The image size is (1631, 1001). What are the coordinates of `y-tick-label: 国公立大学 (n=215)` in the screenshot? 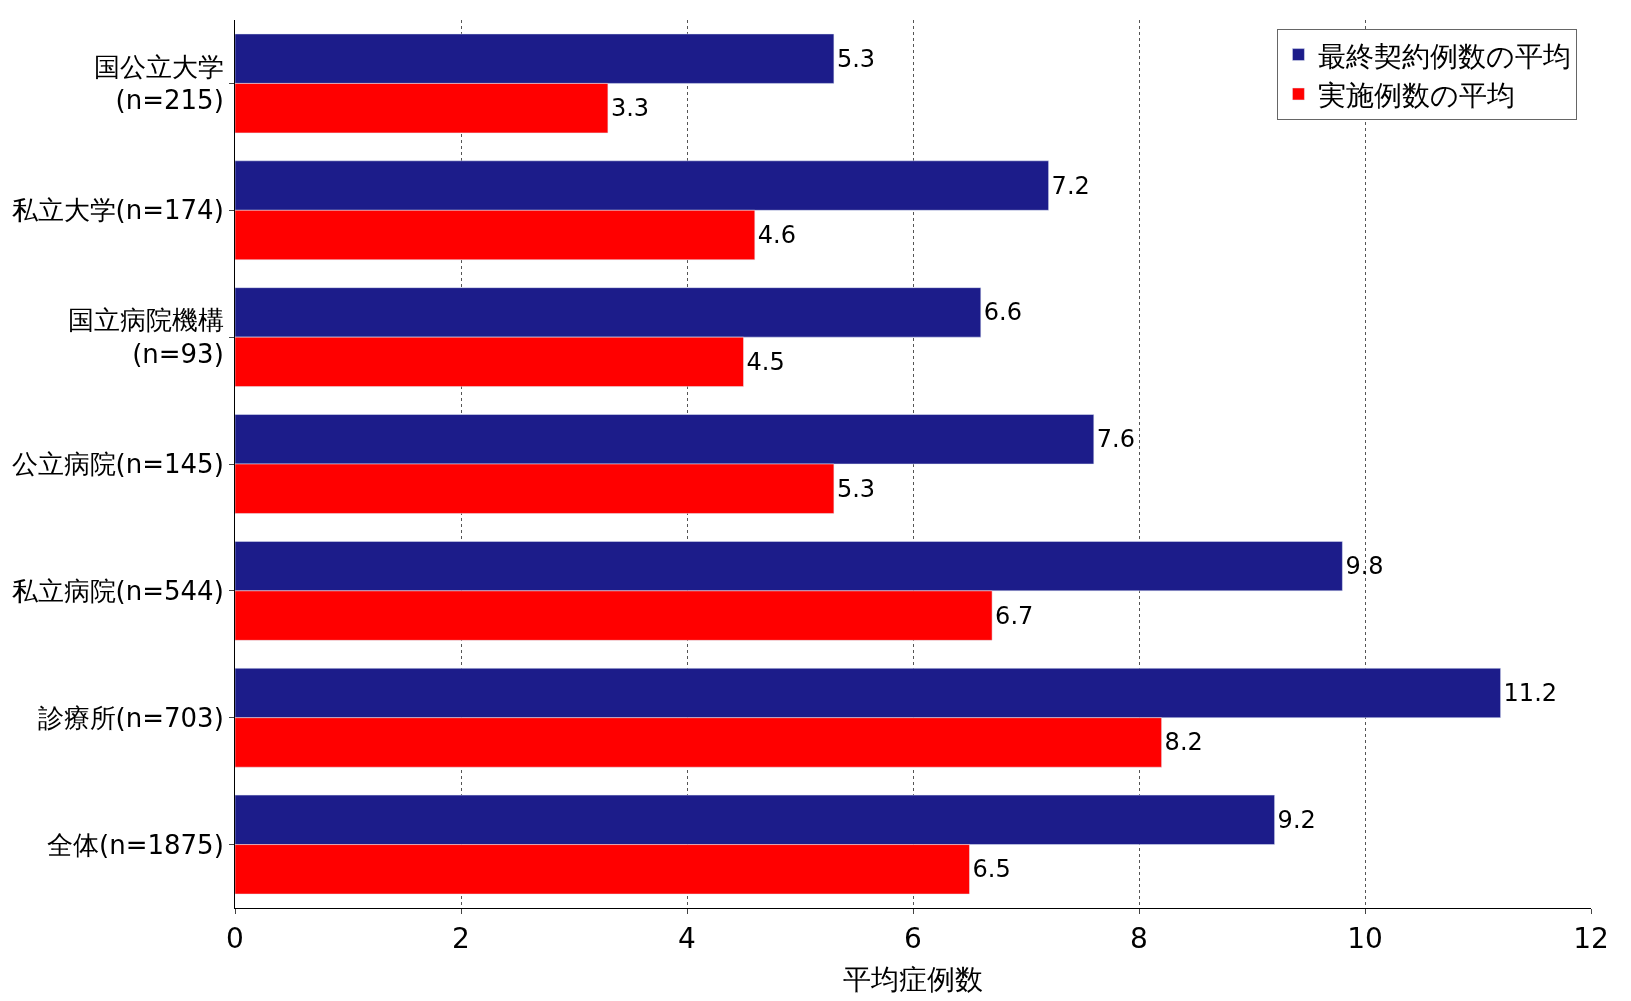 It's located at (158, 83).